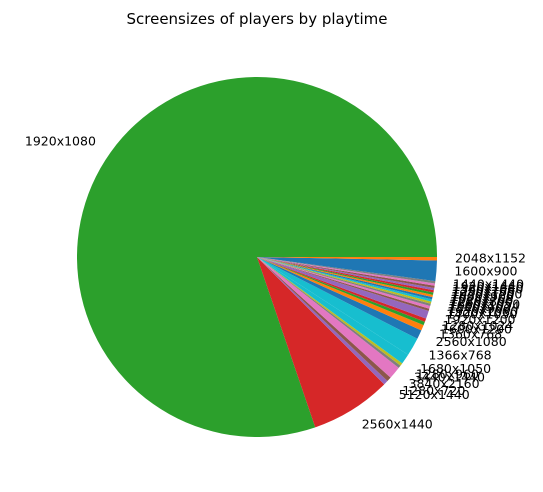 The height and width of the screenshot is (492, 543). I want to click on pie-slice-label-26: 1440x1440, so click(488, 283).